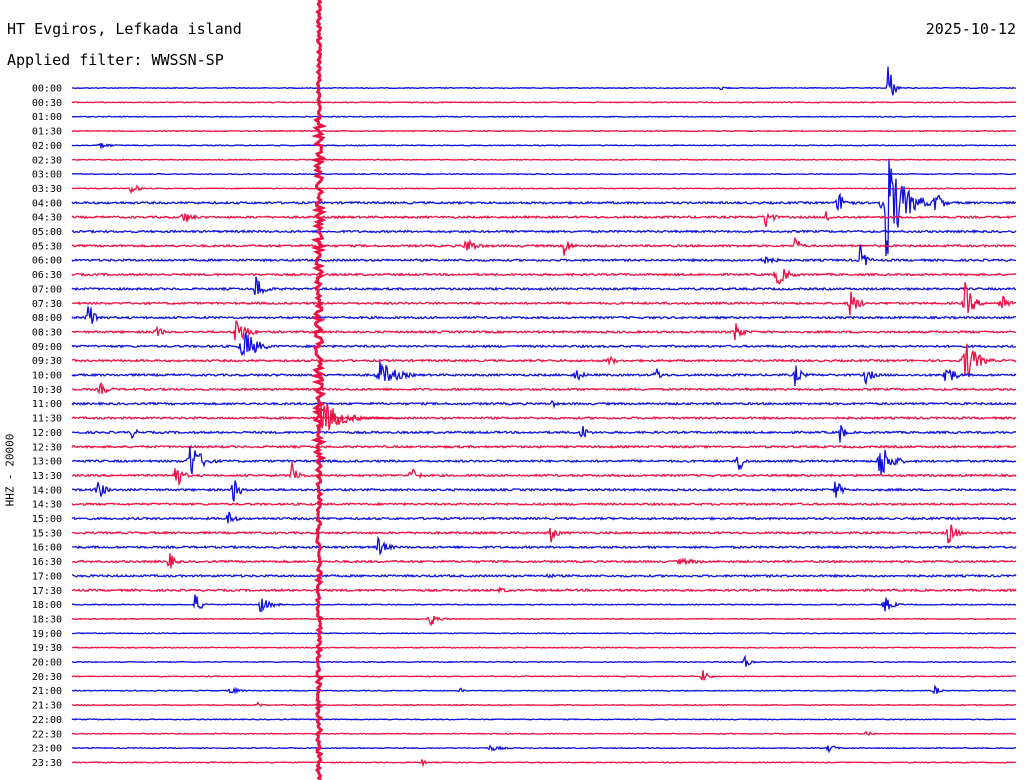 Image resolution: width=1024 pixels, height=780 pixels. What do you see at coordinates (47, 677) in the screenshot?
I see `row-time-label: 20:30` at bounding box center [47, 677].